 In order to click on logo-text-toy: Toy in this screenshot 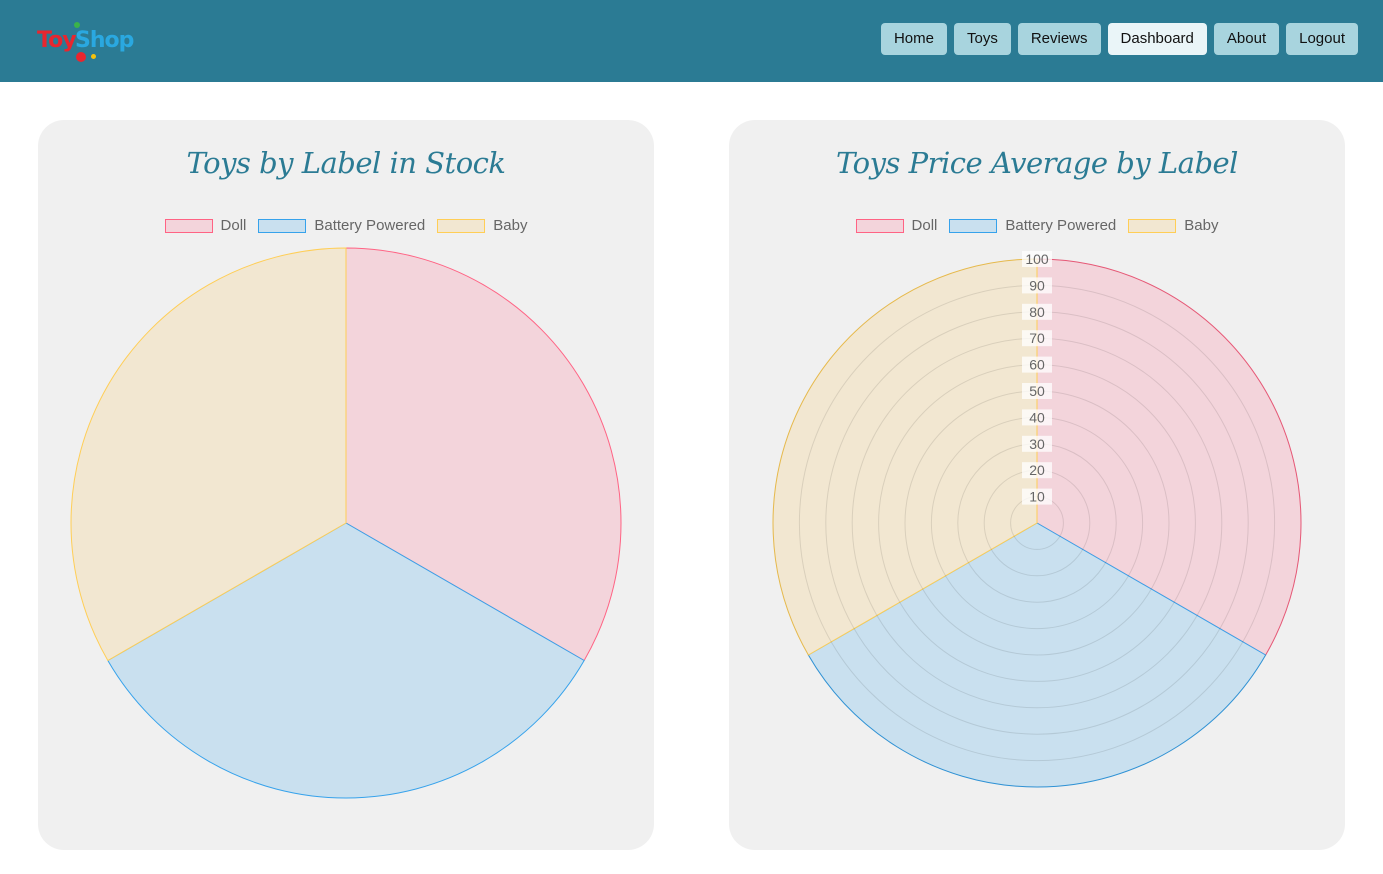, I will do `click(57, 40)`.